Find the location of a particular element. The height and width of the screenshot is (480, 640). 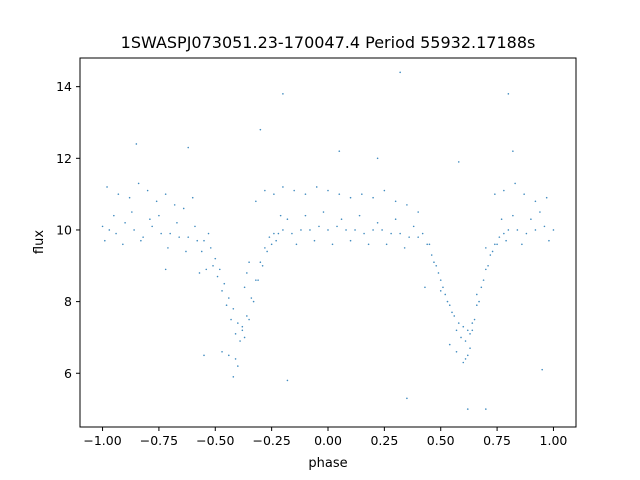

x-tick-label: −1.00 is located at coordinates (102, 440).